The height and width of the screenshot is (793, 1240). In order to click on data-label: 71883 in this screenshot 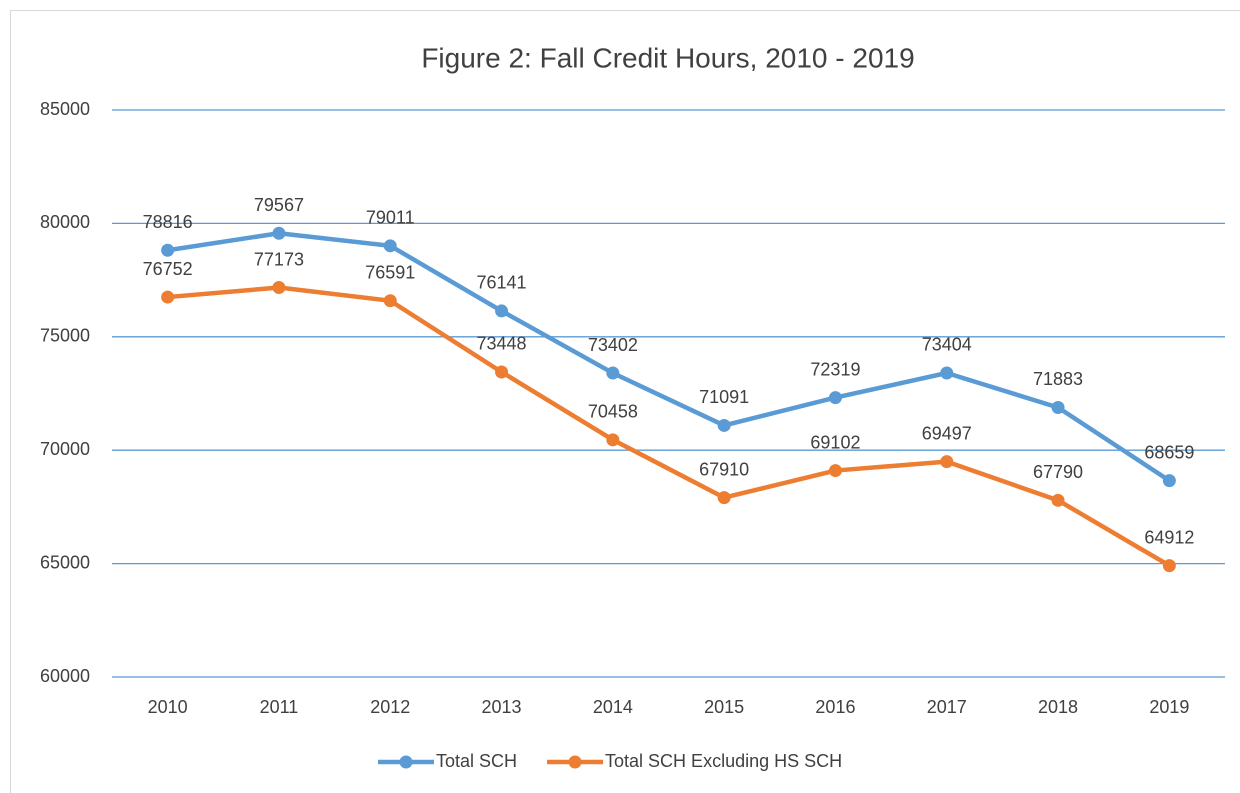, I will do `click(1058, 379)`.